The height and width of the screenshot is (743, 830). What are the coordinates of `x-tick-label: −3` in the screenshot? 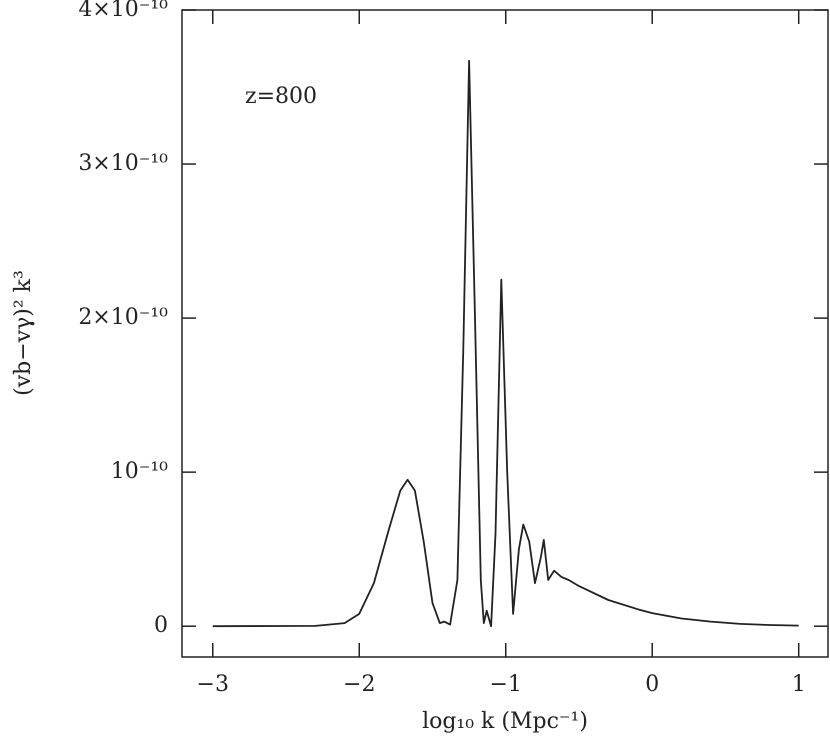 It's located at (213, 684).